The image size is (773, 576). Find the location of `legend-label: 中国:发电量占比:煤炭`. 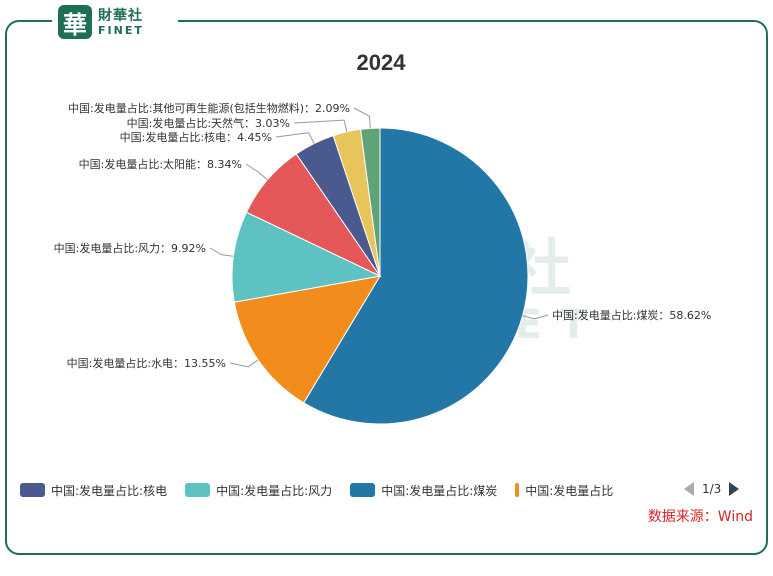

legend-label: 中国:发电量占比:煤炭 is located at coordinates (439, 490).